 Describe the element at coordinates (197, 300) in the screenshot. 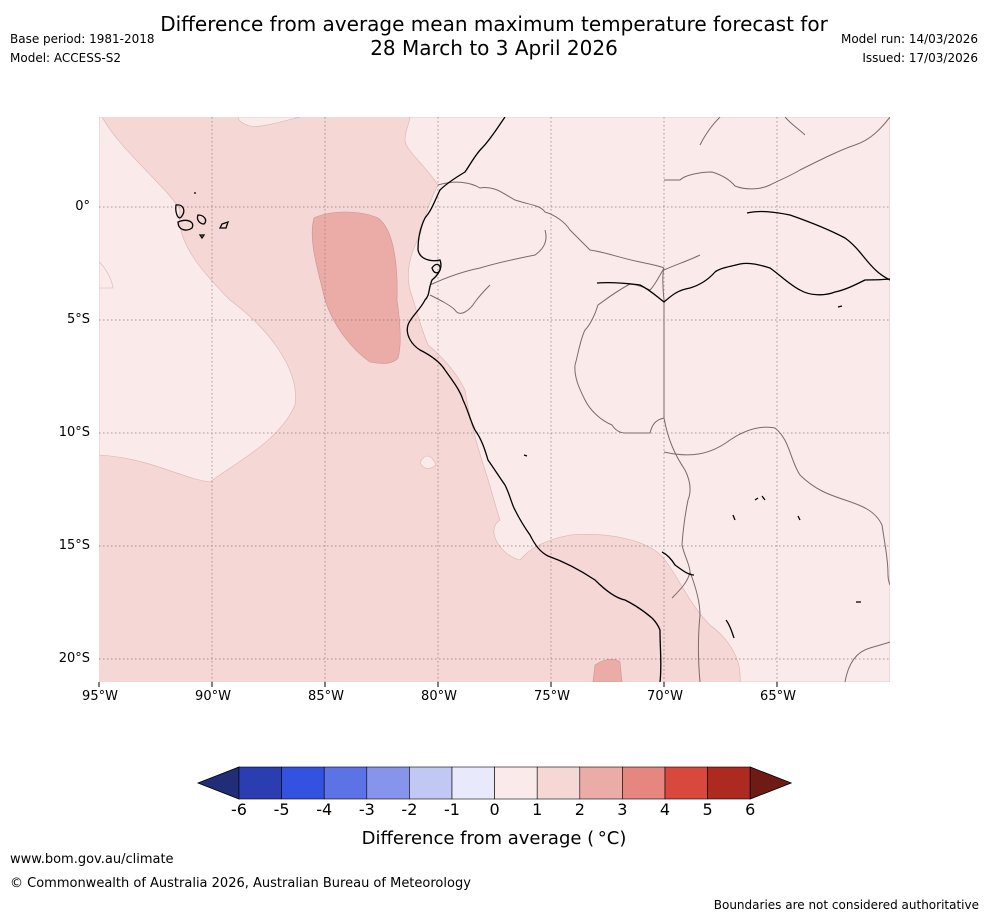

I see `anomaly-0-1-ocean-region` at that location.